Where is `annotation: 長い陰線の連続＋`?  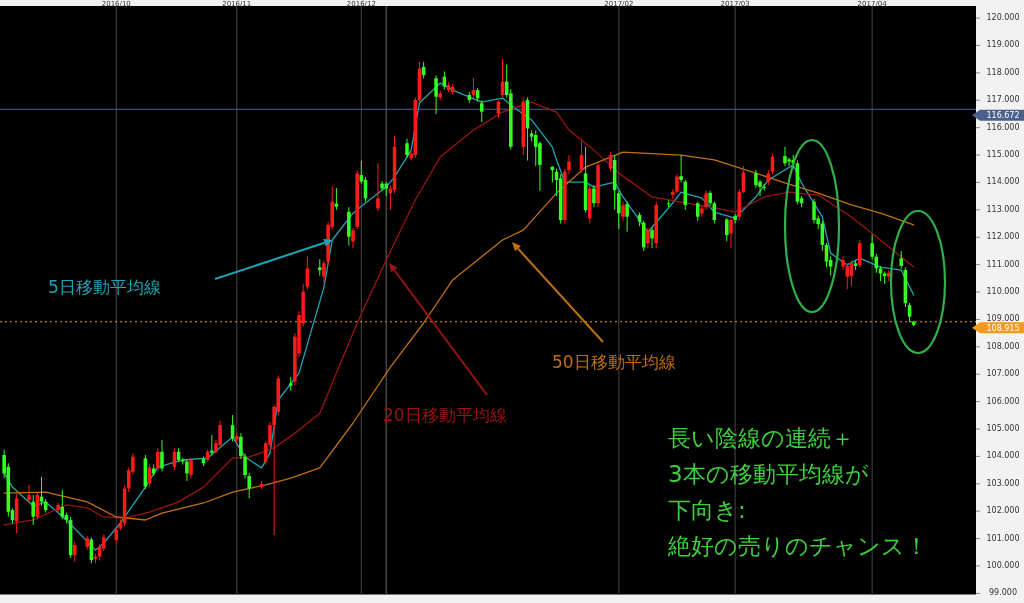
annotation: 長い陰線の連続＋ is located at coordinates (761, 438).